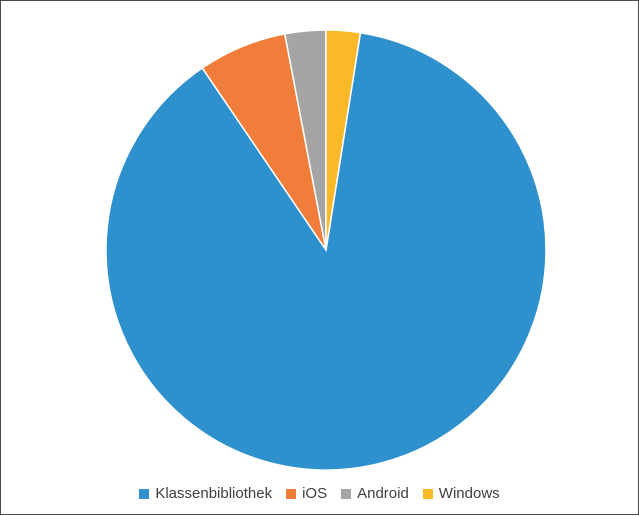 This screenshot has width=639, height=516. What do you see at coordinates (469, 493) in the screenshot?
I see `legend-label: Windows` at bounding box center [469, 493].